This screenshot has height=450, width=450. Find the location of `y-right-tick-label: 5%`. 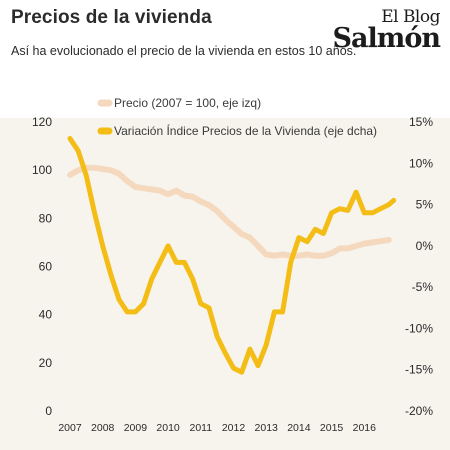

y-right-tick-label: 5% is located at coordinates (425, 205).